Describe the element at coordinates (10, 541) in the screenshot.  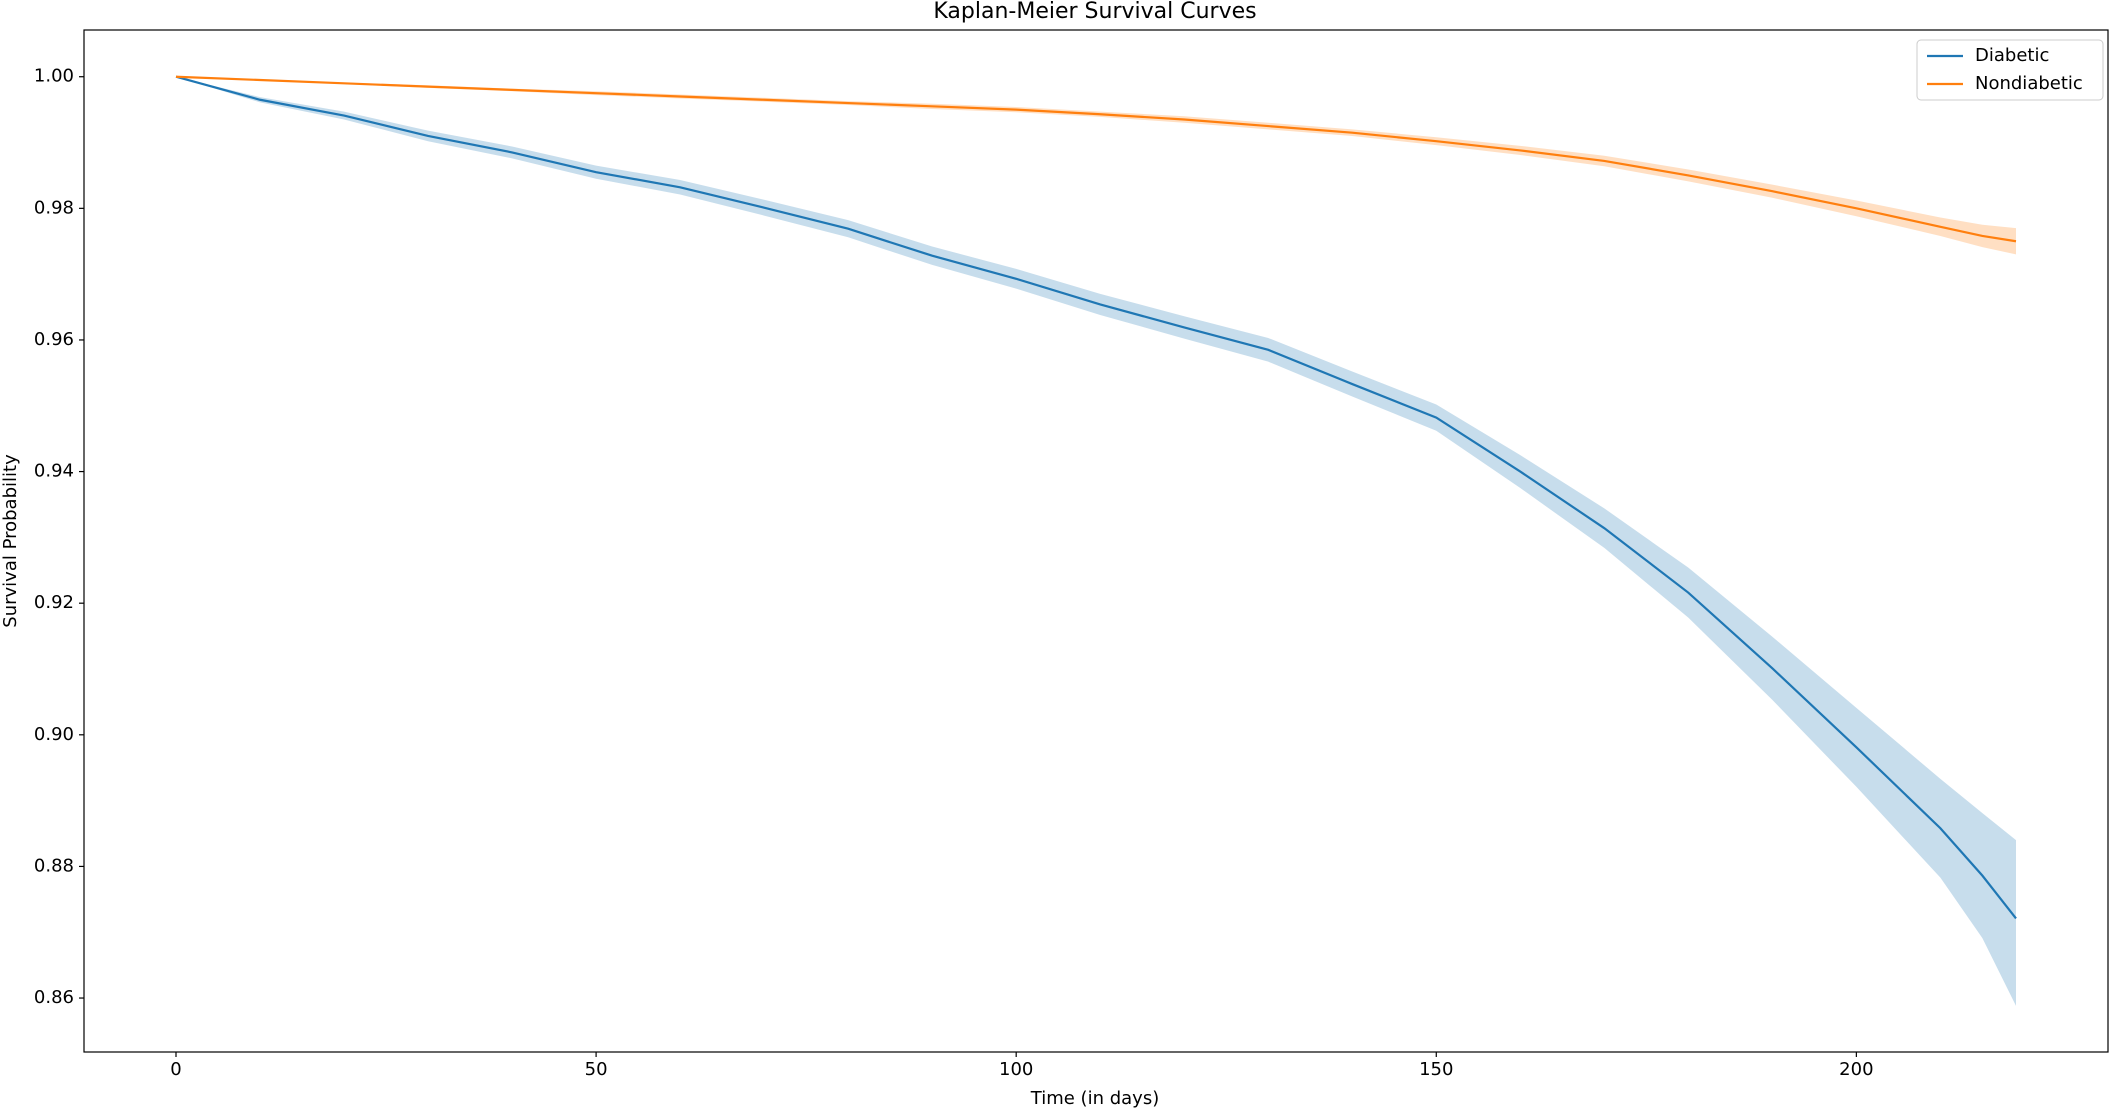
I see `y-axis-label: Survival Probability` at that location.